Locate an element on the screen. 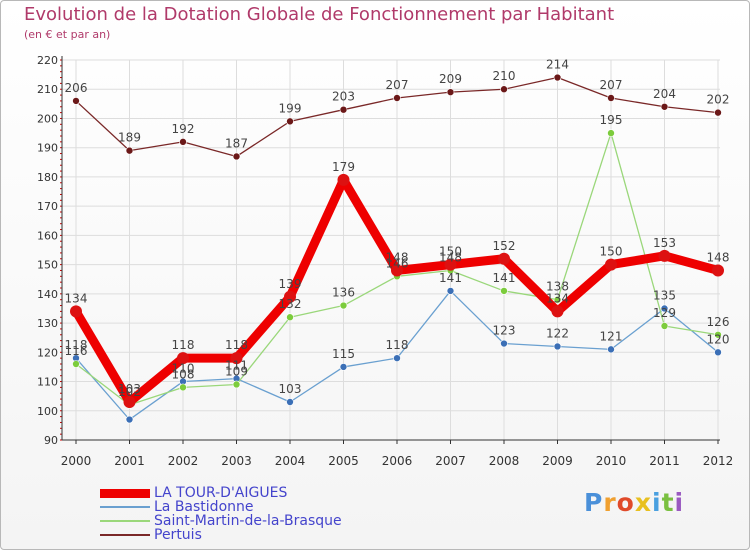 The width and height of the screenshot is (750, 550). data-label: 153 is located at coordinates (664, 243).